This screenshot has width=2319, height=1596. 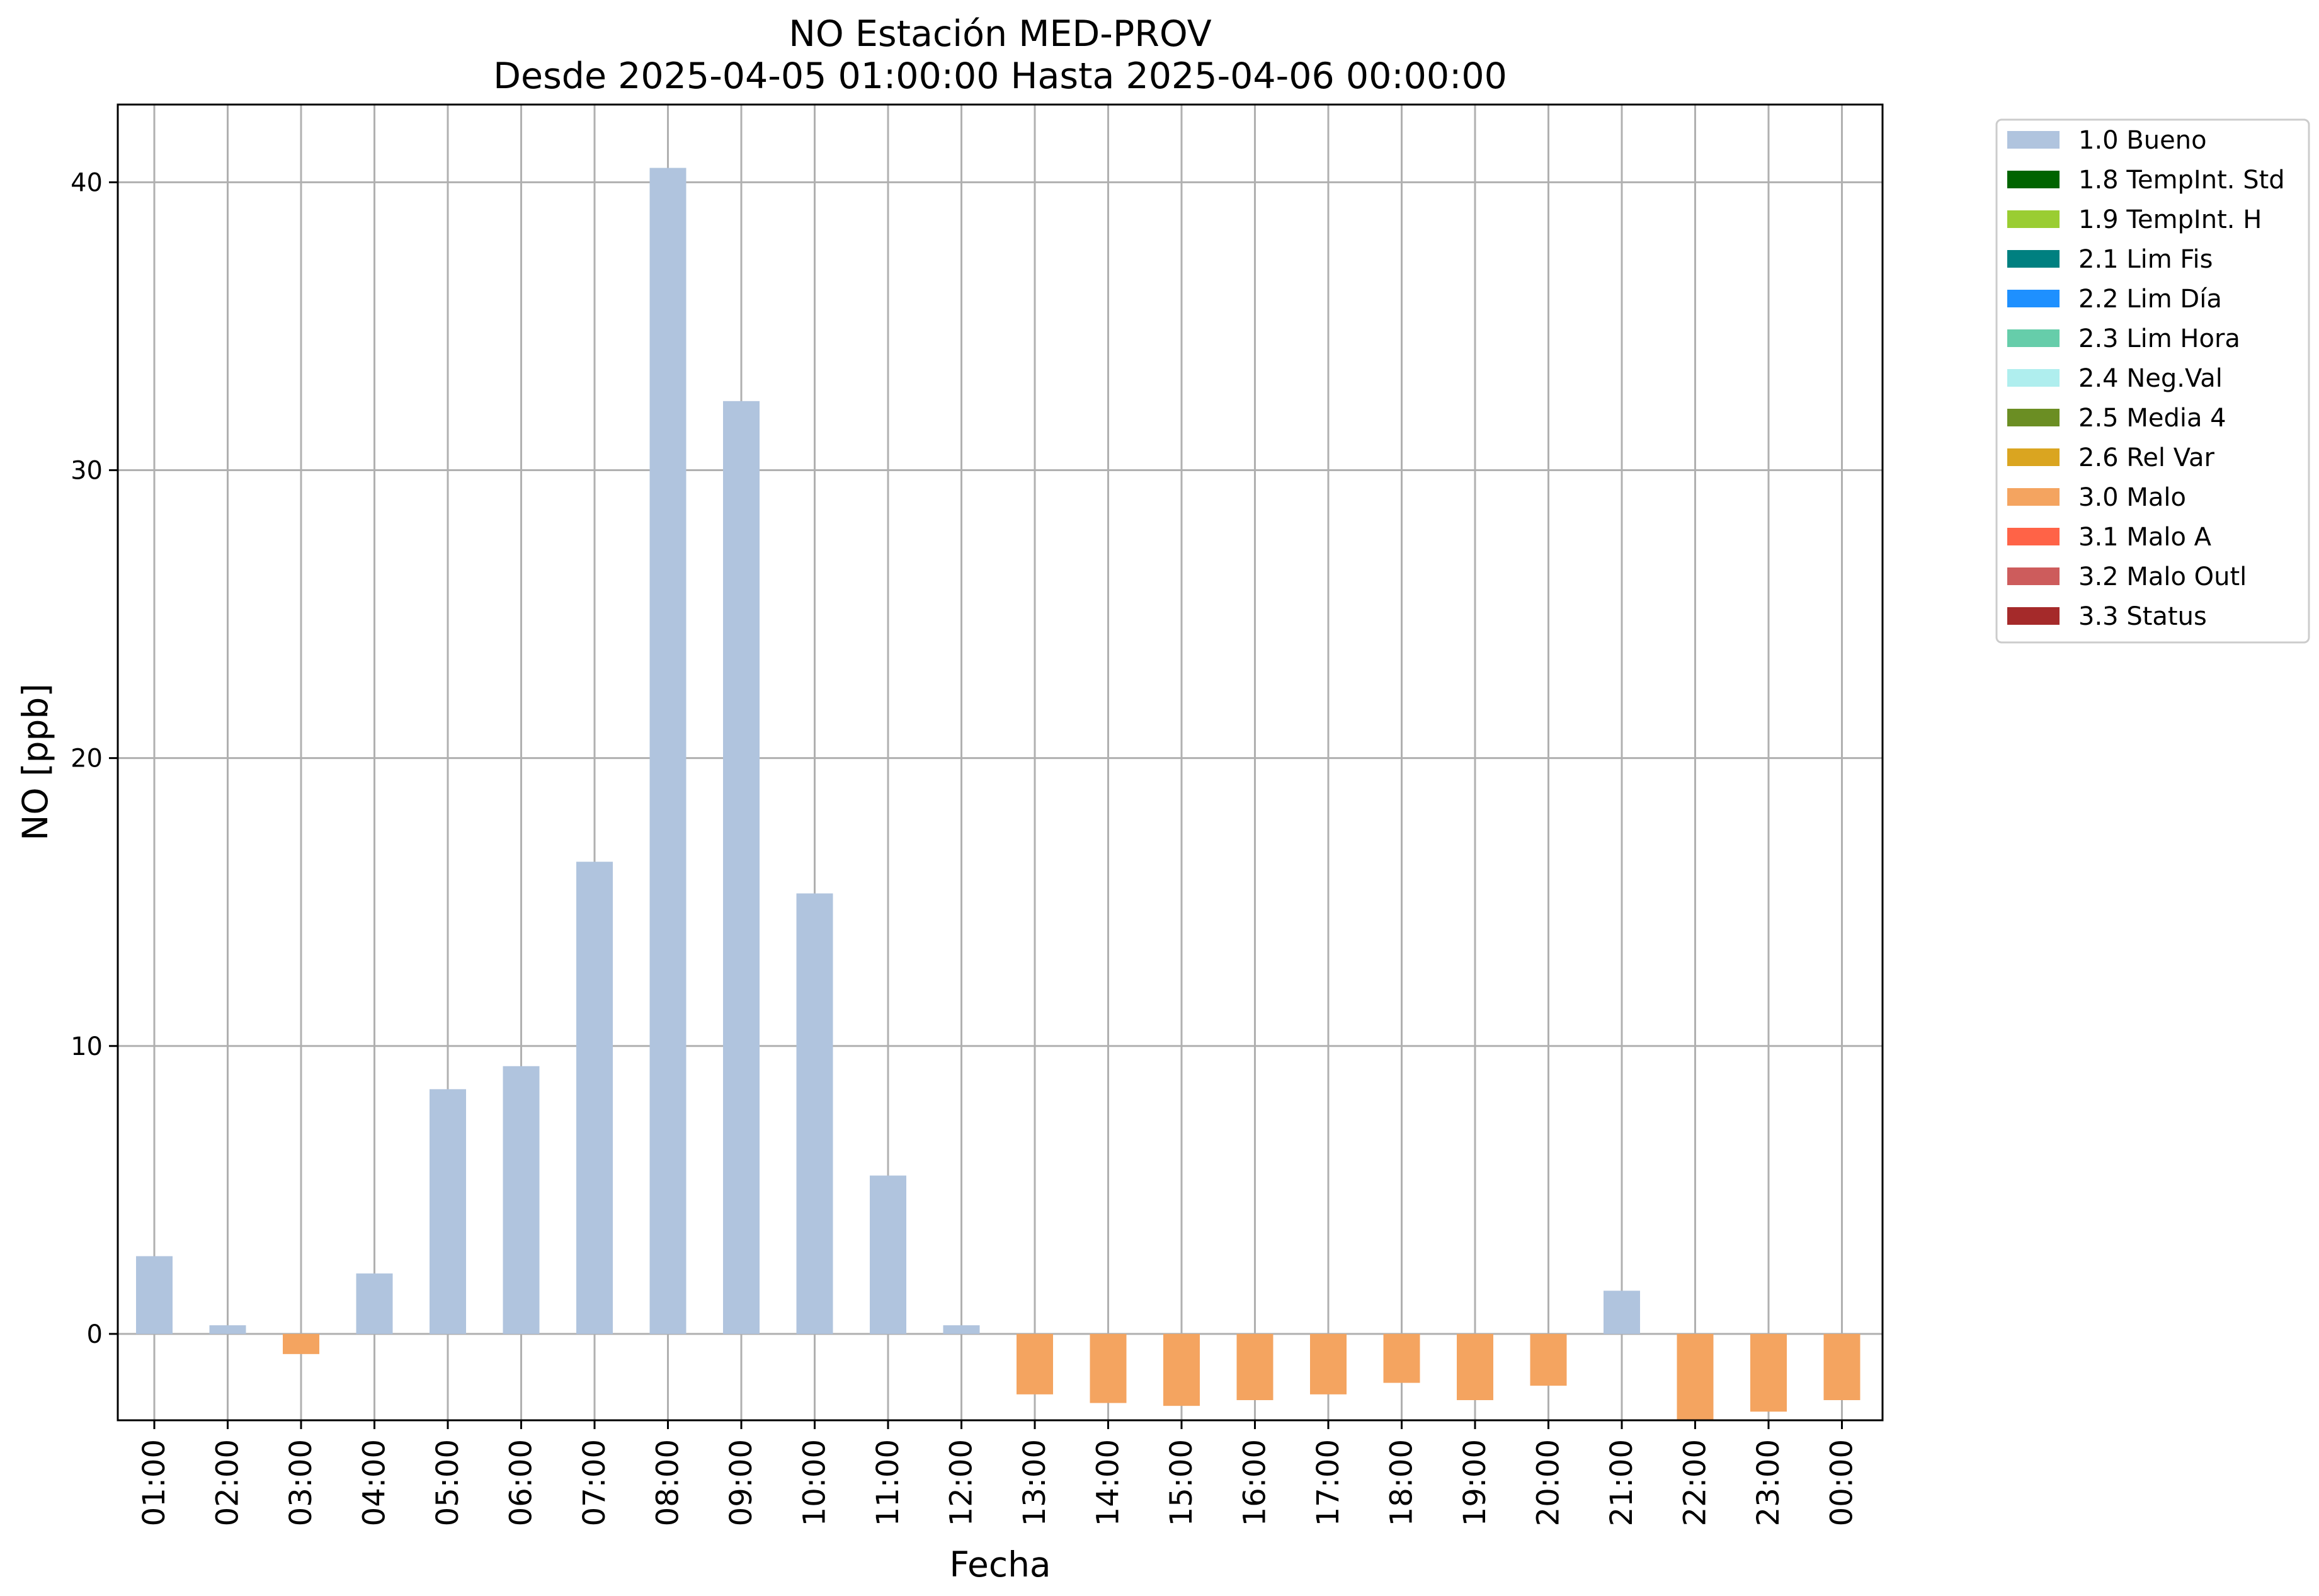 What do you see at coordinates (1328, 1482) in the screenshot?
I see `x-tick-label: 17:00` at bounding box center [1328, 1482].